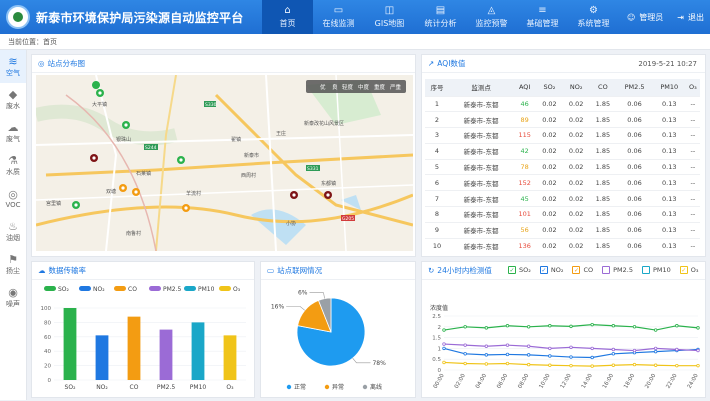 This screenshot has width=710, height=401. What do you see at coordinates (582, 270) in the screenshot?
I see `trend-legend-item: ✓ CO` at bounding box center [582, 270].